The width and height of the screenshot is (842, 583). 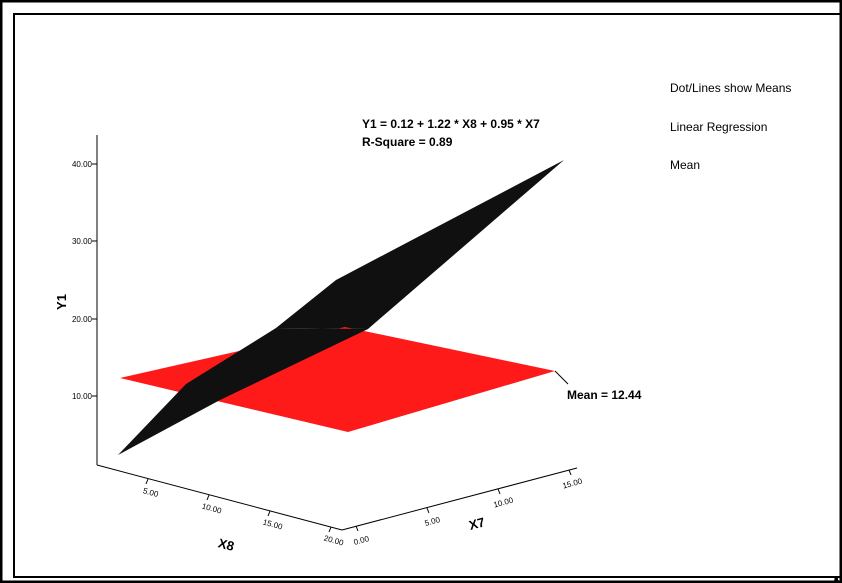 I want to click on y-tick-label: 30.00, so click(x=82, y=241).